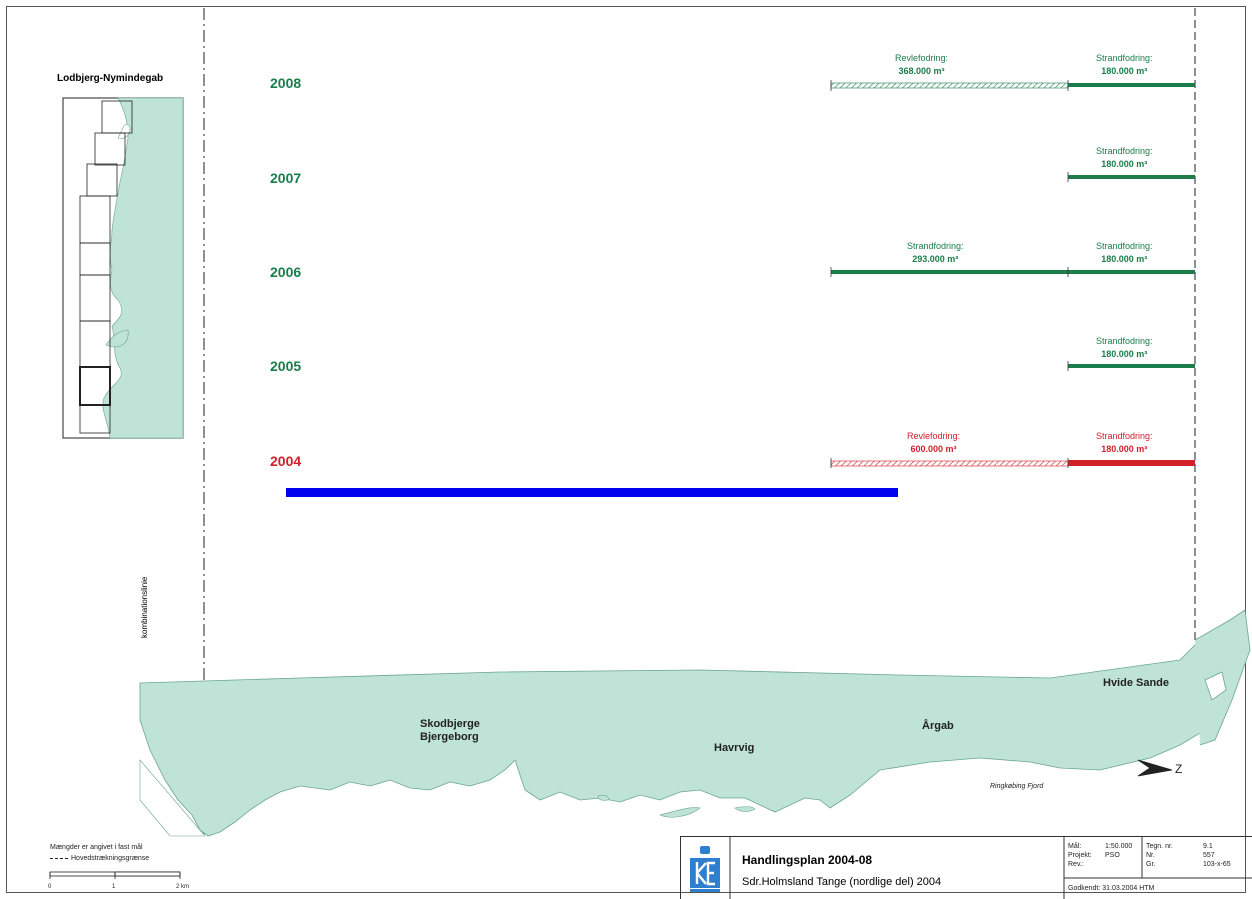 The image size is (1252, 899). I want to click on label-2006-right: Strandfodring: 180.000 m³, so click(1124, 253).